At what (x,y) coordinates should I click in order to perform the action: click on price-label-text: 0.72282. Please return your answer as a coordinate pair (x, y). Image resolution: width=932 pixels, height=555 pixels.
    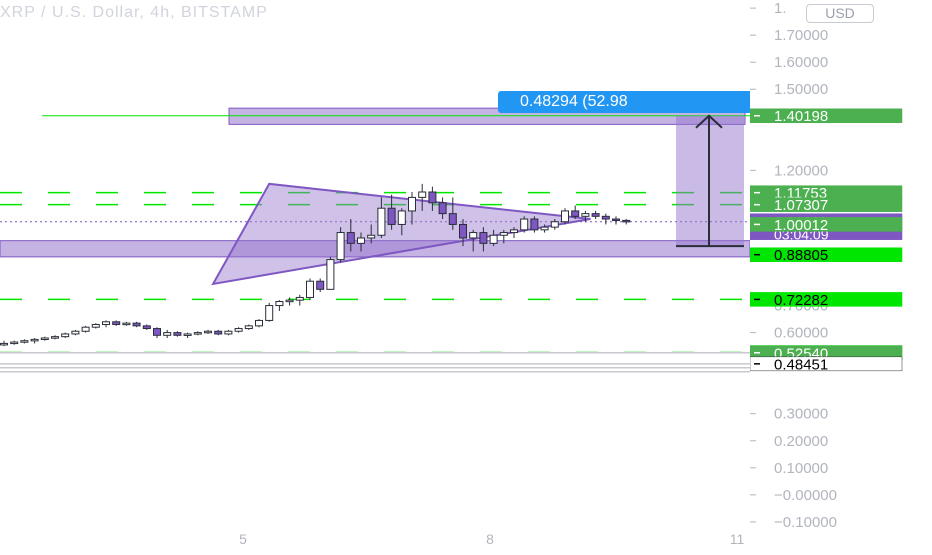
    Looking at the image, I should click on (801, 300).